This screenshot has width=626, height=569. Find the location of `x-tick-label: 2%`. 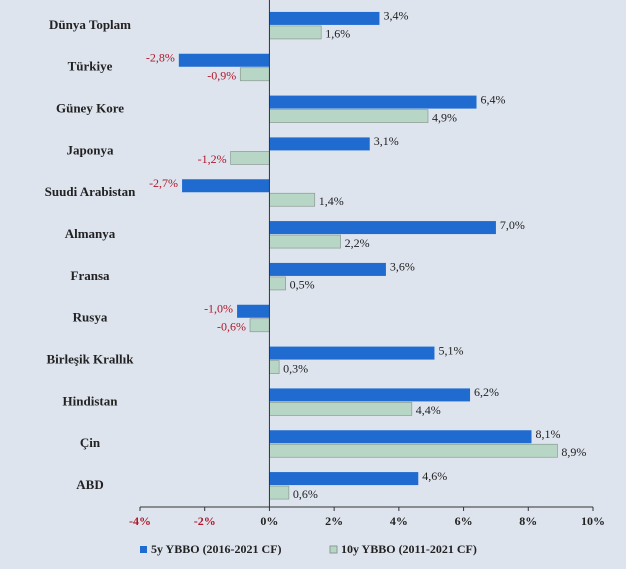

x-tick-label: 2% is located at coordinates (334, 521).